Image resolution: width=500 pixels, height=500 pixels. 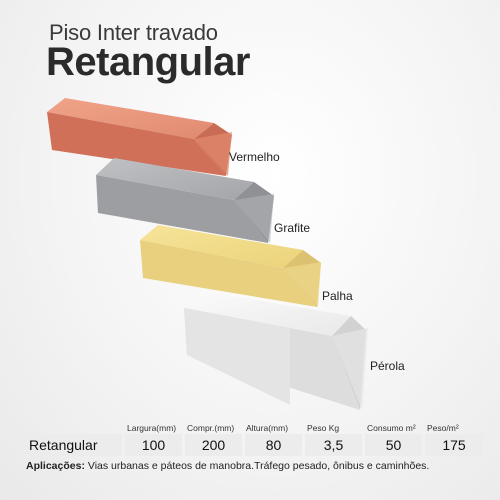 What do you see at coordinates (454, 445) in the screenshot?
I see `value-peso-m2: 175` at bounding box center [454, 445].